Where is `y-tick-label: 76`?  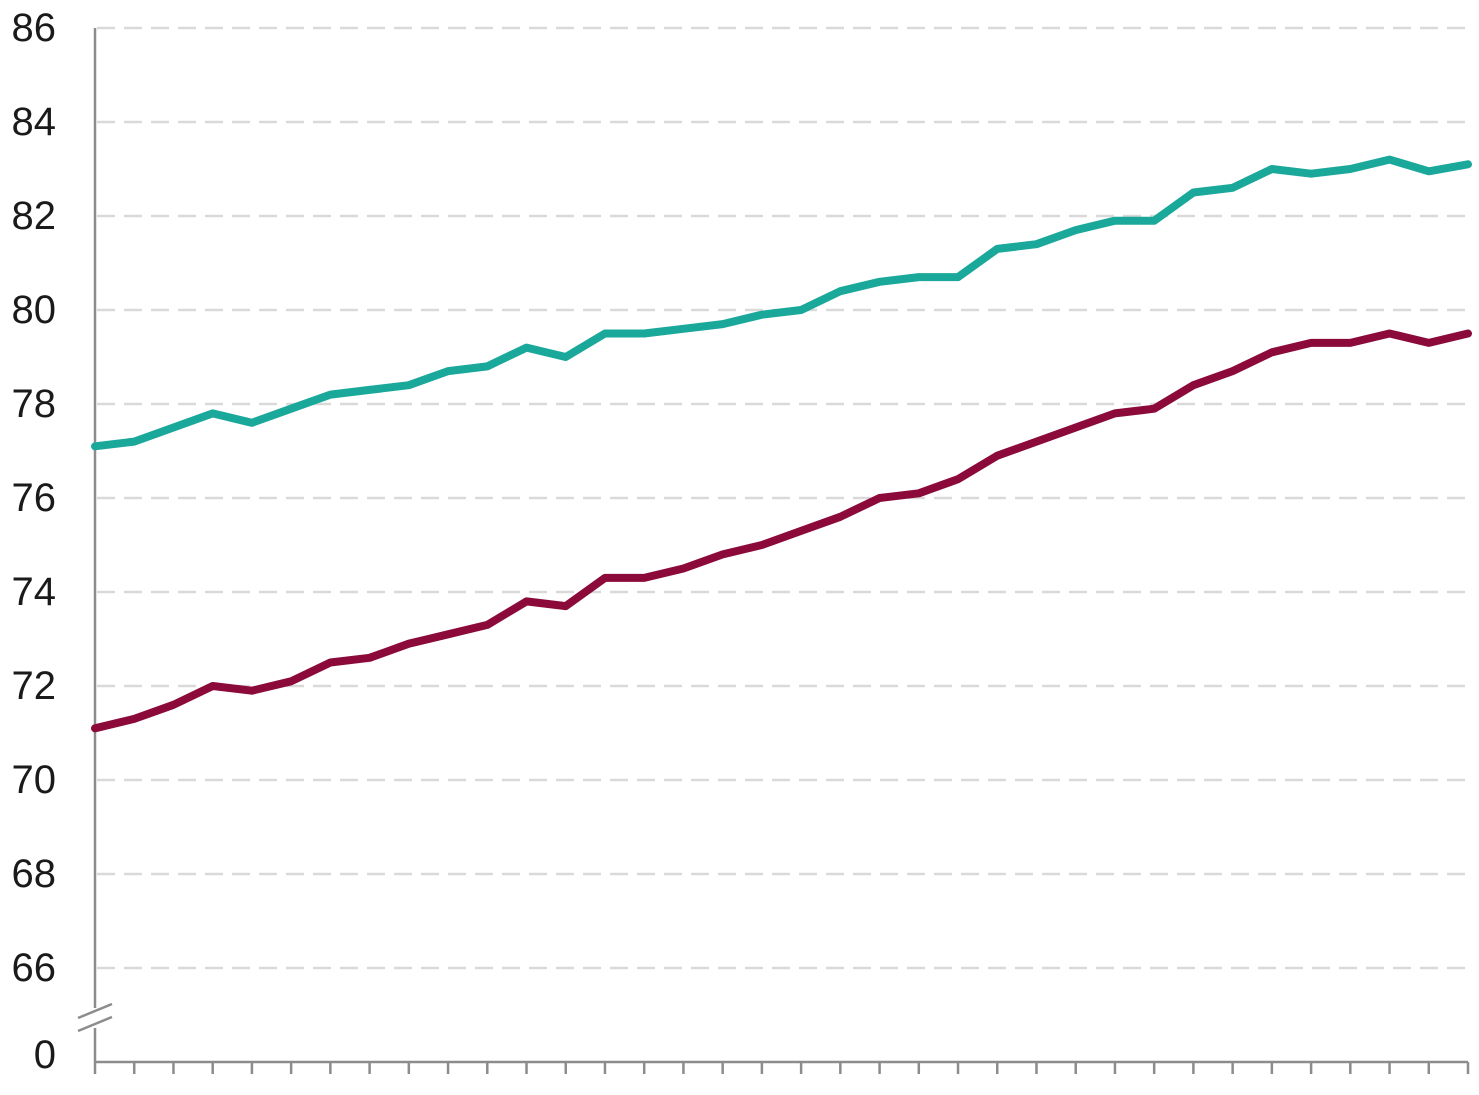 y-tick-label: 76 is located at coordinates (34, 498).